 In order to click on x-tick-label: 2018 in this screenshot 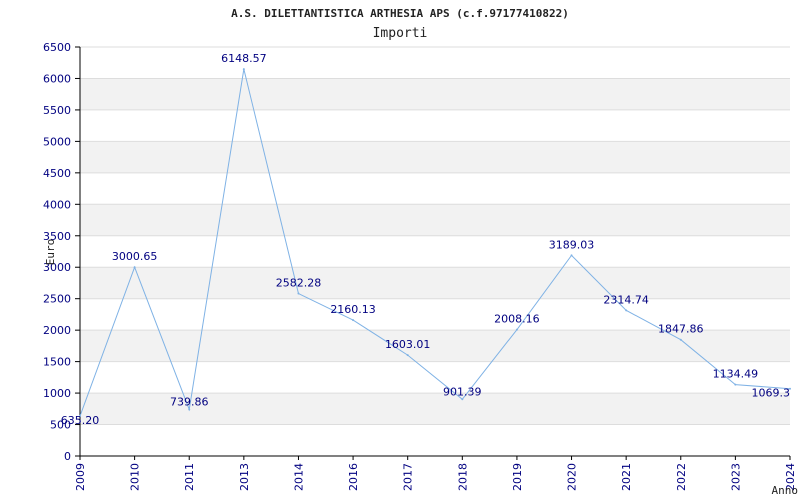, I will do `click(462, 477)`.